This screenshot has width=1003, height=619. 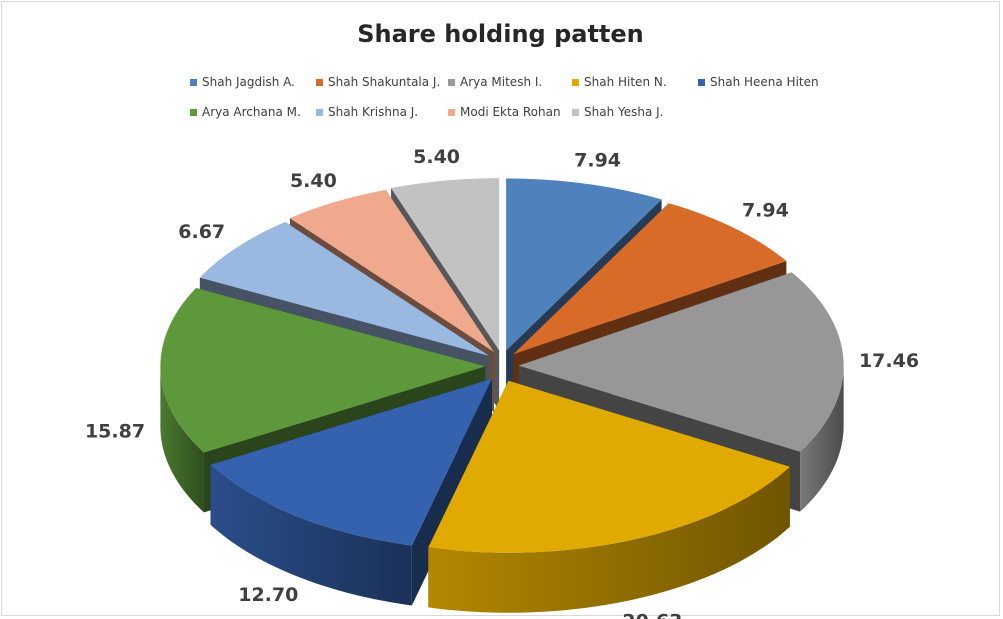 I want to click on legend-item: Shah Hiten N., so click(x=619, y=82).